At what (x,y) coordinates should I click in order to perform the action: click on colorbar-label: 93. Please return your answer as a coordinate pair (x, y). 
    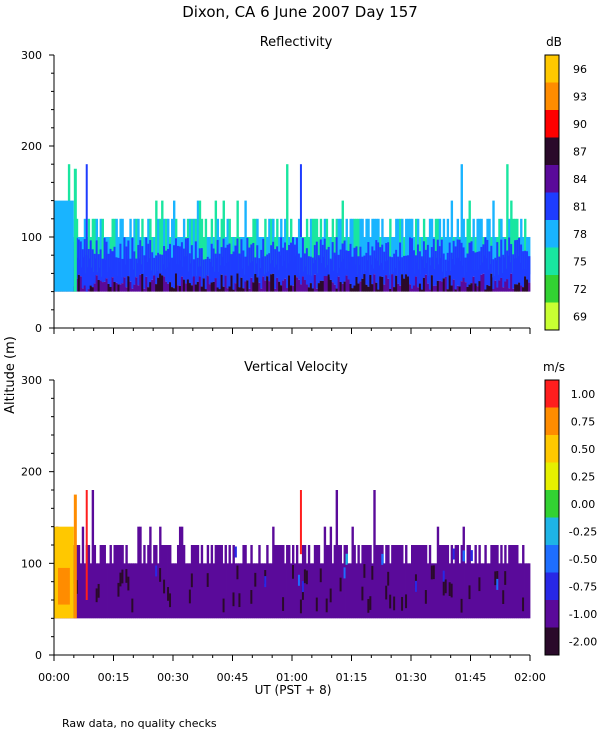
    Looking at the image, I should click on (580, 96).